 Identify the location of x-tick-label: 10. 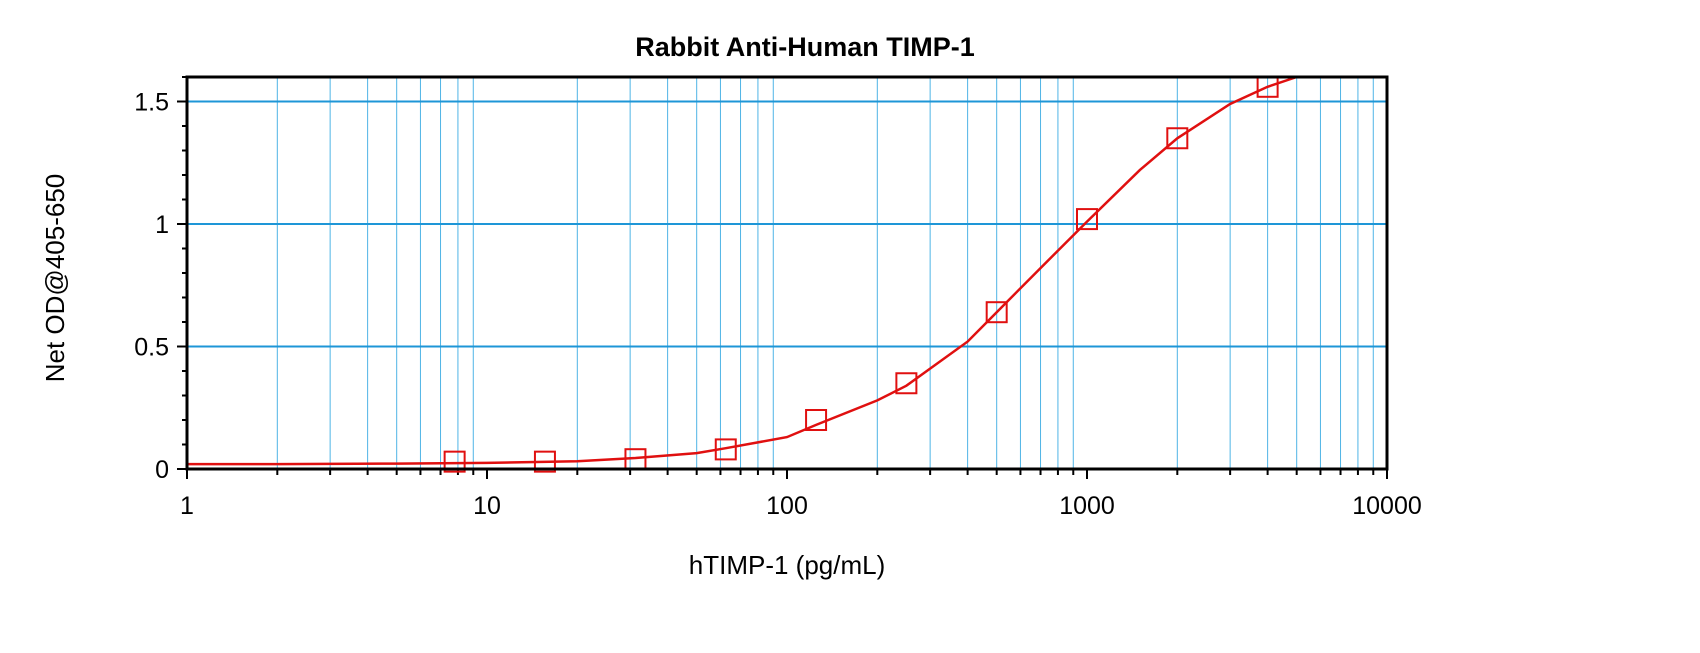
(487, 506).